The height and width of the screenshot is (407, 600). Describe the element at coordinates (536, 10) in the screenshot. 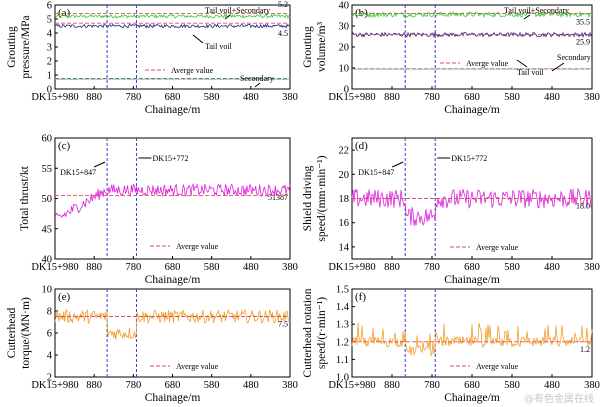

I see `series-name-label: Tail voil+Secondary` at that location.